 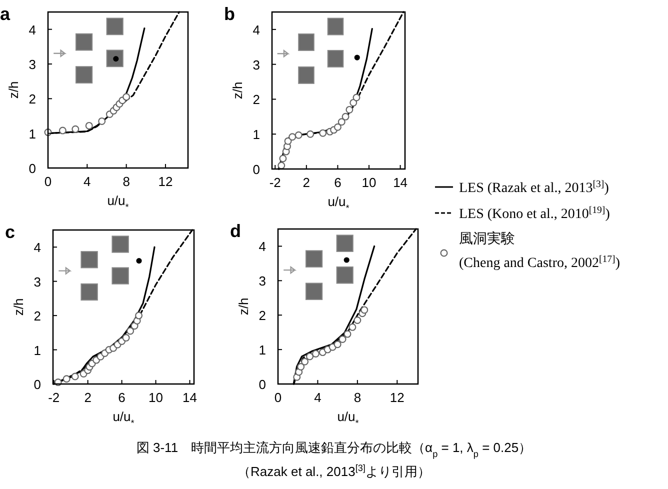 What do you see at coordinates (334, 449) in the screenshot?
I see `caption: 図 3-11 時間平均主流方向風速鉛直分布の比較（α$_{p}$ = 1, λ$_{p}$ = 0.25）` at bounding box center [334, 449].